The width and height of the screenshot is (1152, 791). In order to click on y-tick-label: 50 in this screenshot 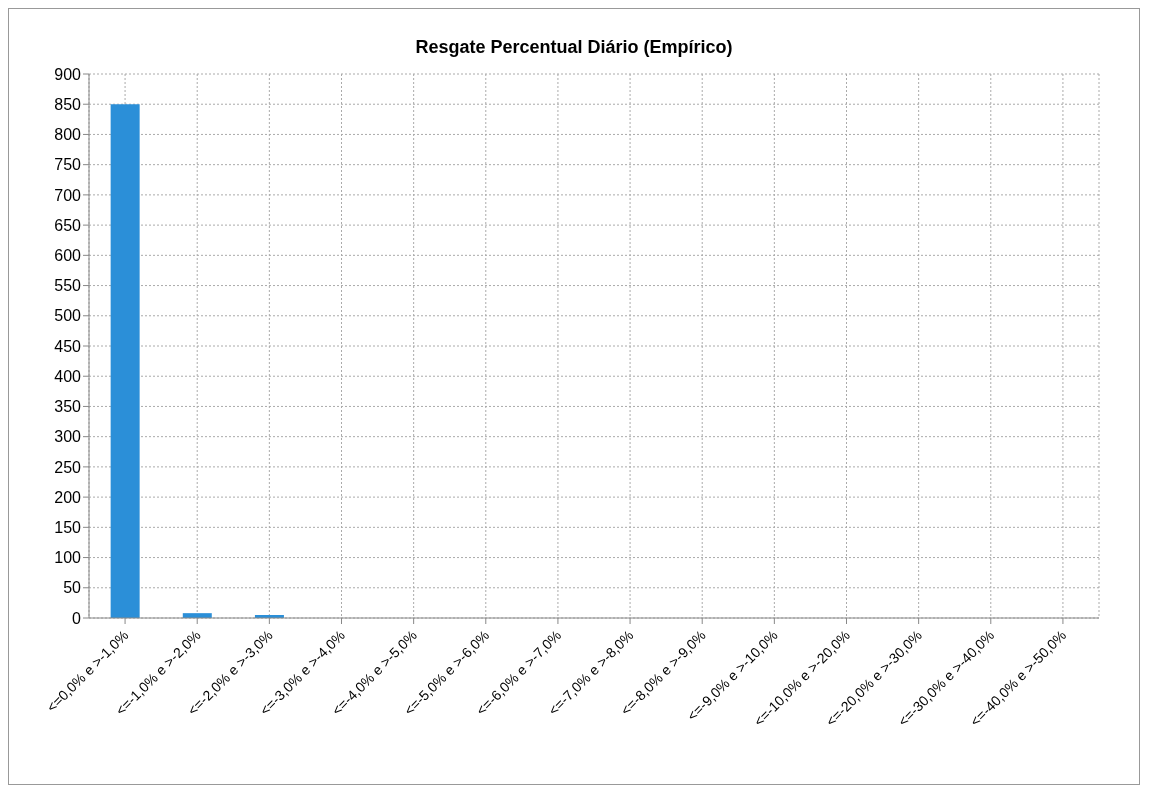, I will do `click(72, 588)`.